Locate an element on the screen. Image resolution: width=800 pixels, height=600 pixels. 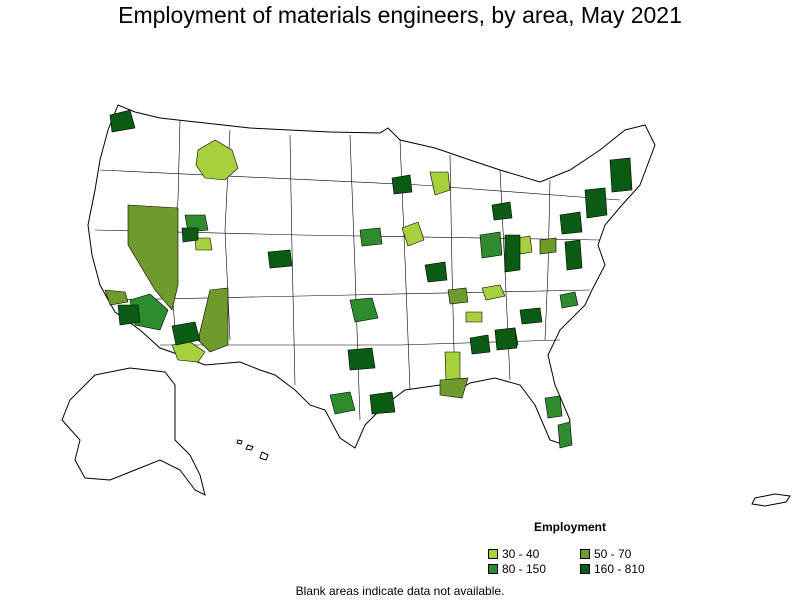
alaska-outline is located at coordinates (133, 431).